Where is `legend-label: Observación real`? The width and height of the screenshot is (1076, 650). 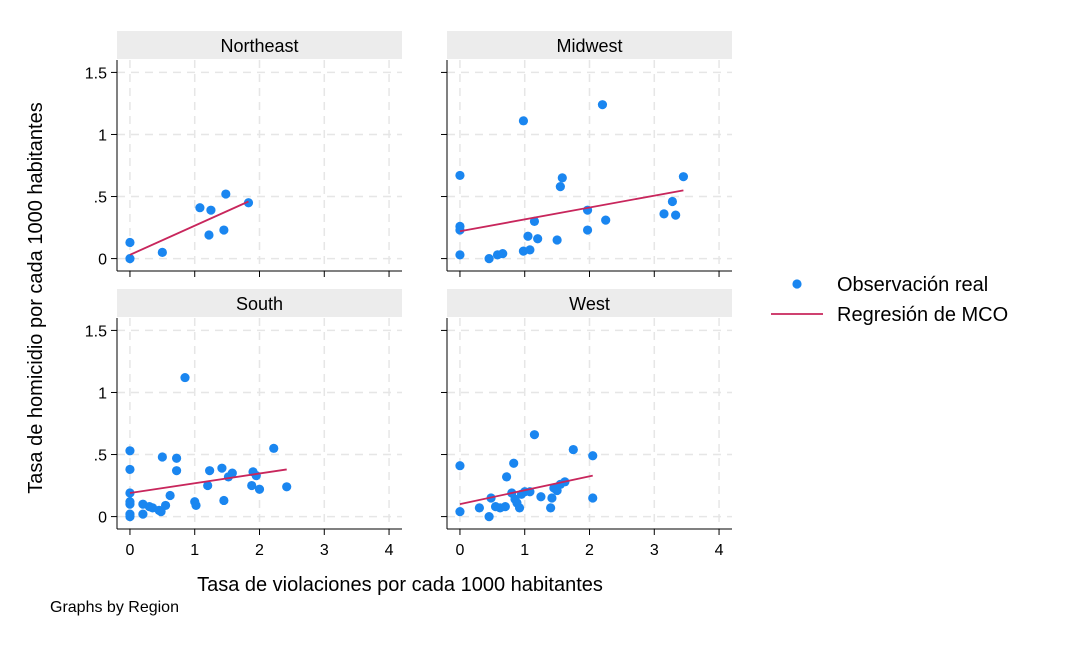
legend-label: Observación real is located at coordinates (912, 285).